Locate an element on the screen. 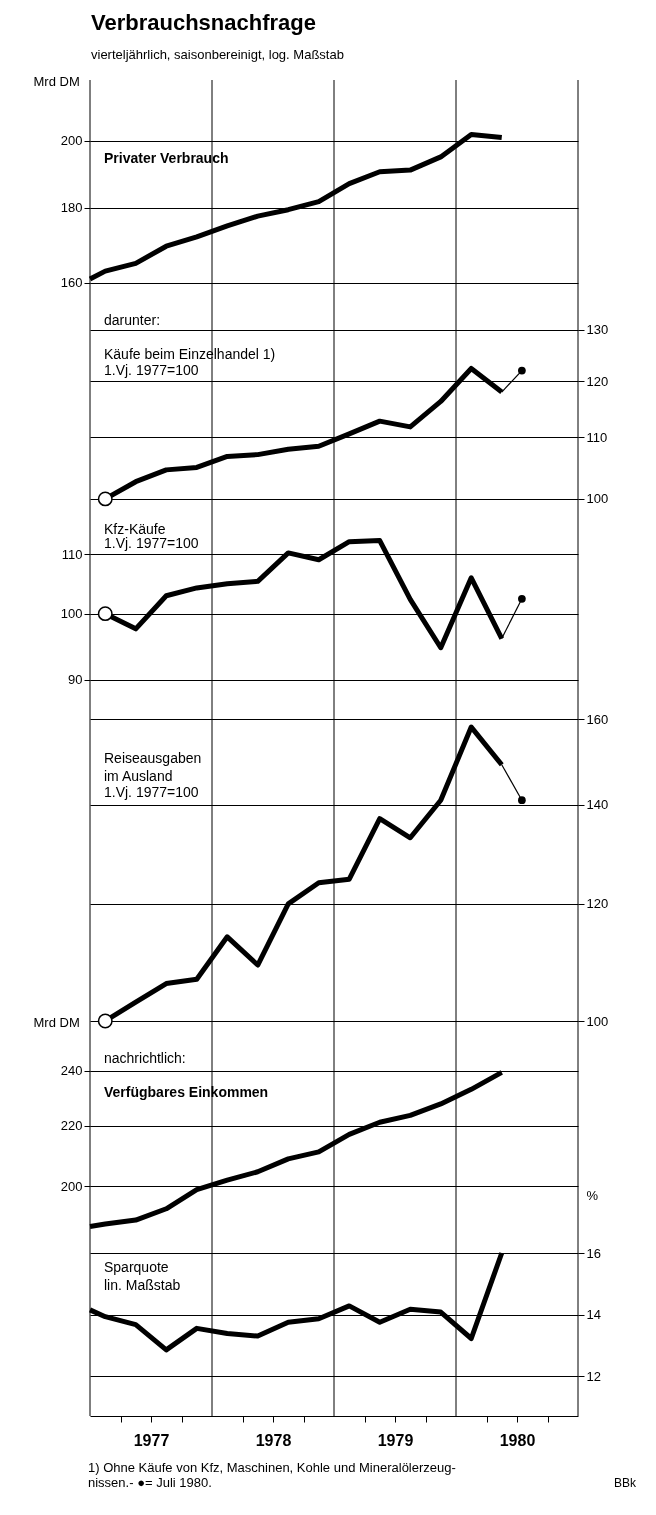  y2-tick-label: 160 is located at coordinates (597, 719).